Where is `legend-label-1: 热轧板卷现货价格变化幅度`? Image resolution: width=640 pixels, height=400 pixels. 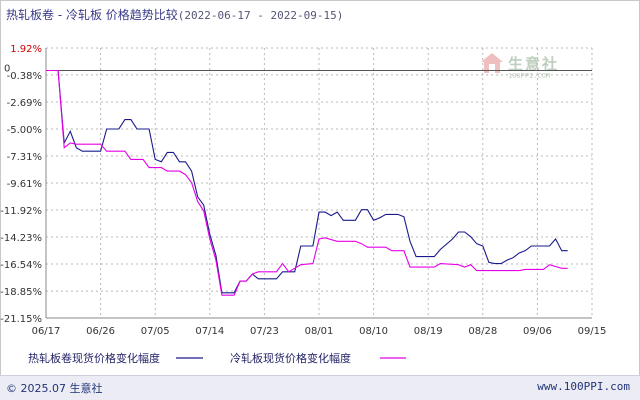
legend-label-1: 热轧板卷现货价格变化幅度 is located at coordinates (94, 358).